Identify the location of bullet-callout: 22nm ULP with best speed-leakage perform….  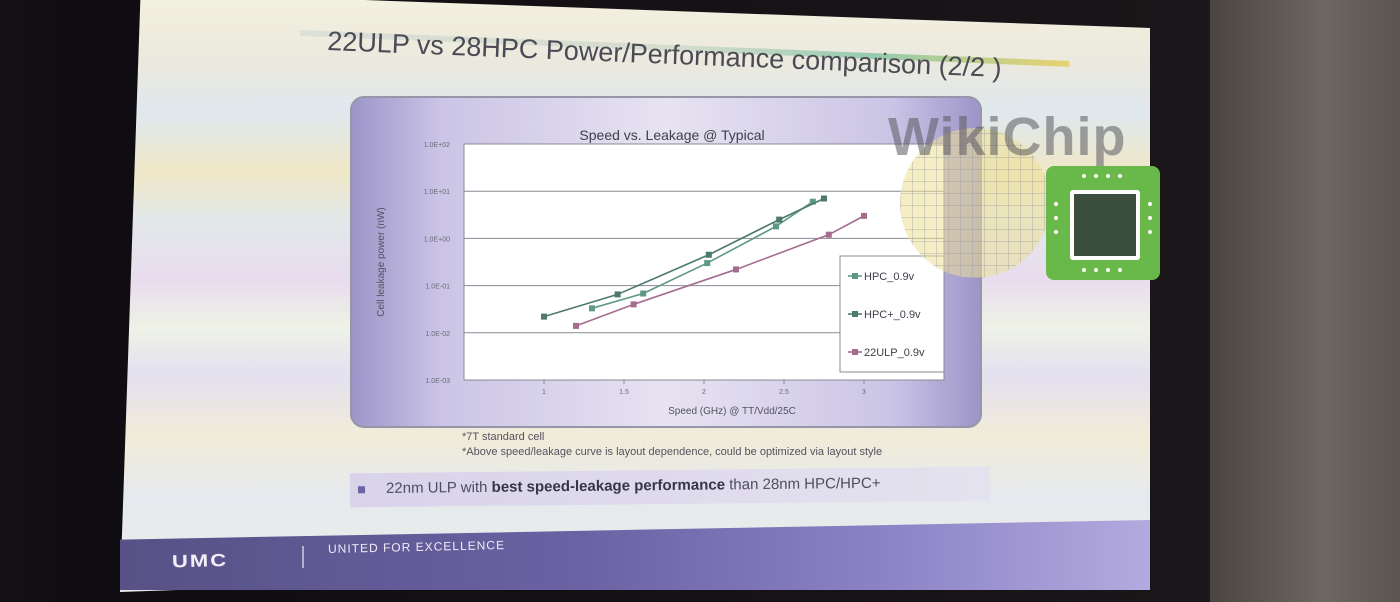
(670, 487).